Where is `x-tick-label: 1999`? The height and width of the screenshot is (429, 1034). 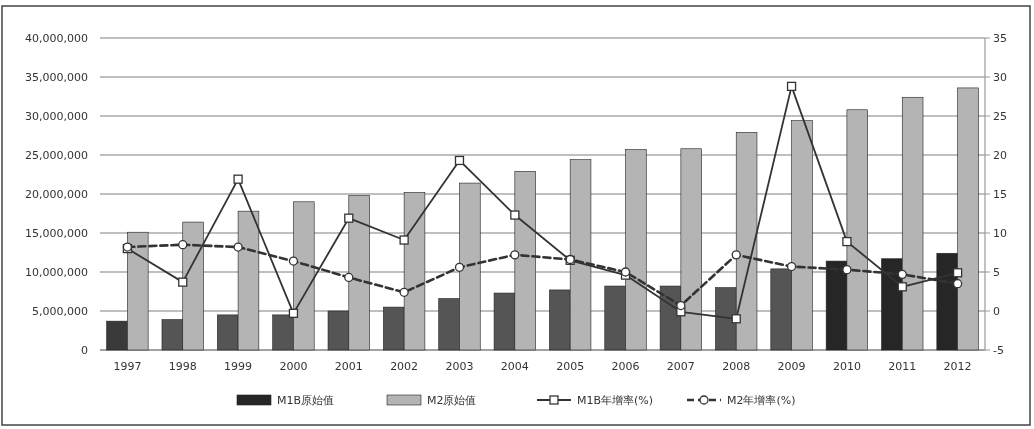 x-tick-label: 1999 is located at coordinates (238, 366).